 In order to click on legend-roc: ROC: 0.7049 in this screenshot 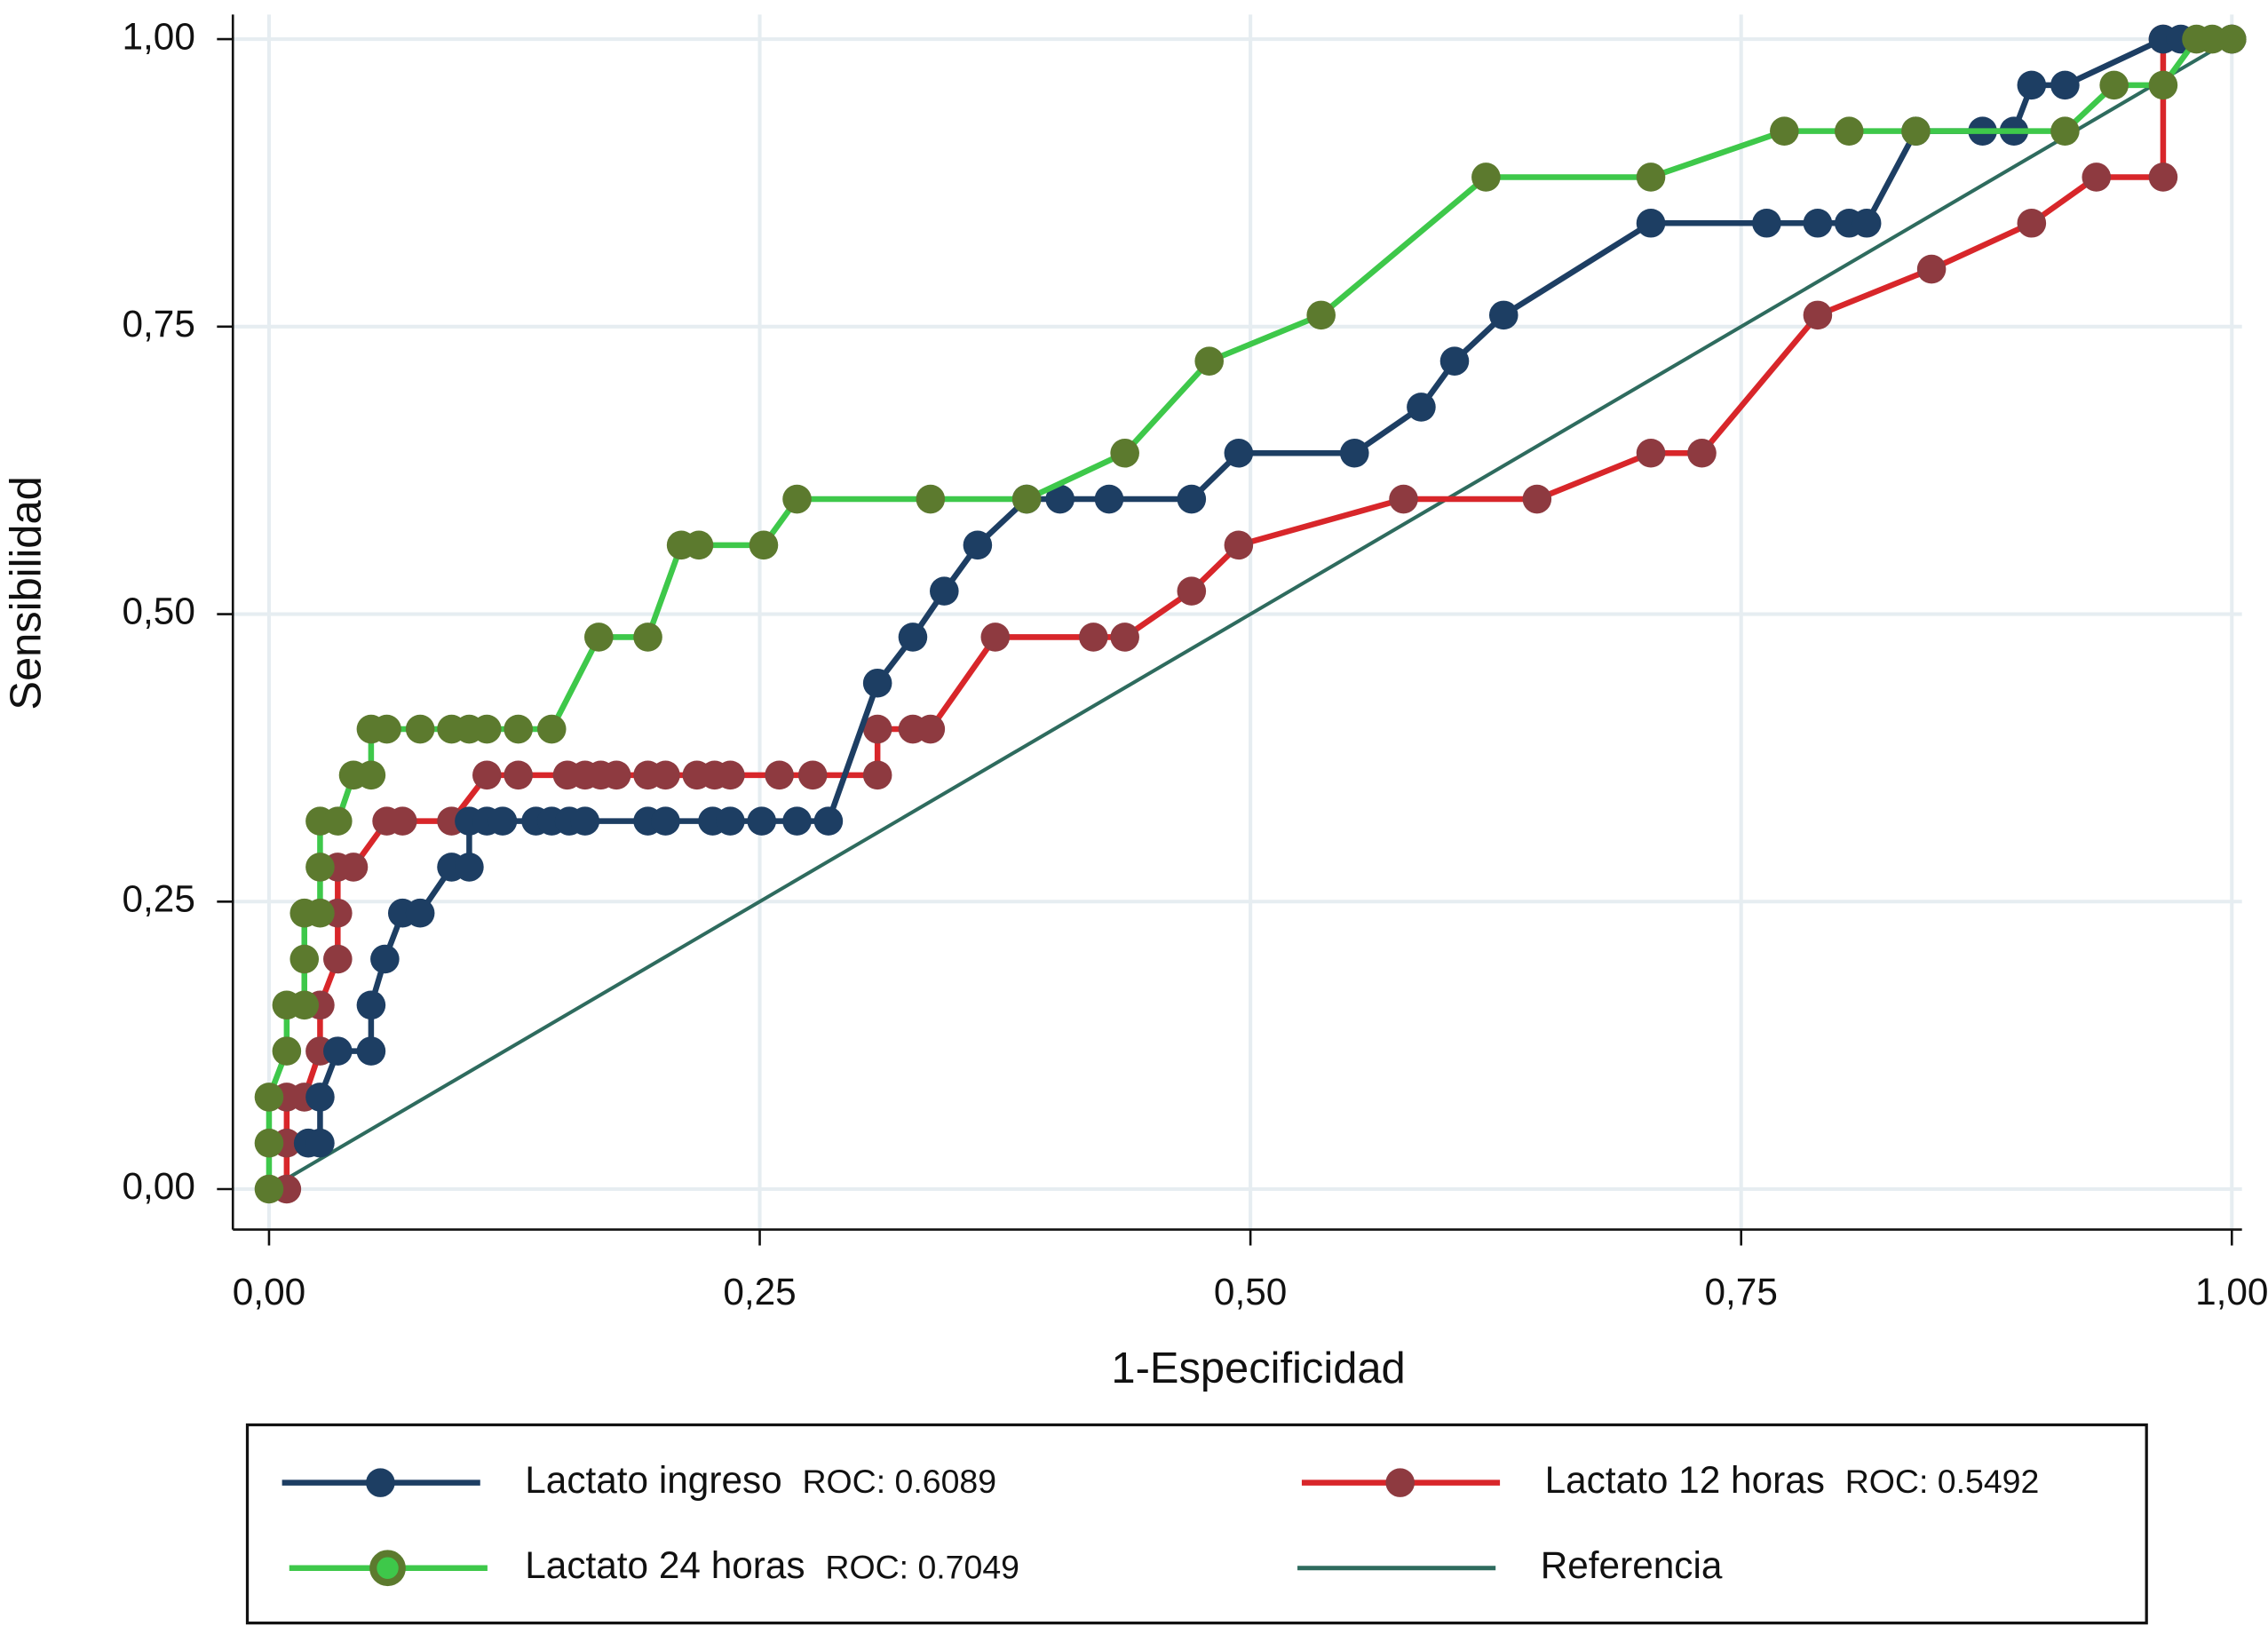, I will do `click(922, 1566)`.